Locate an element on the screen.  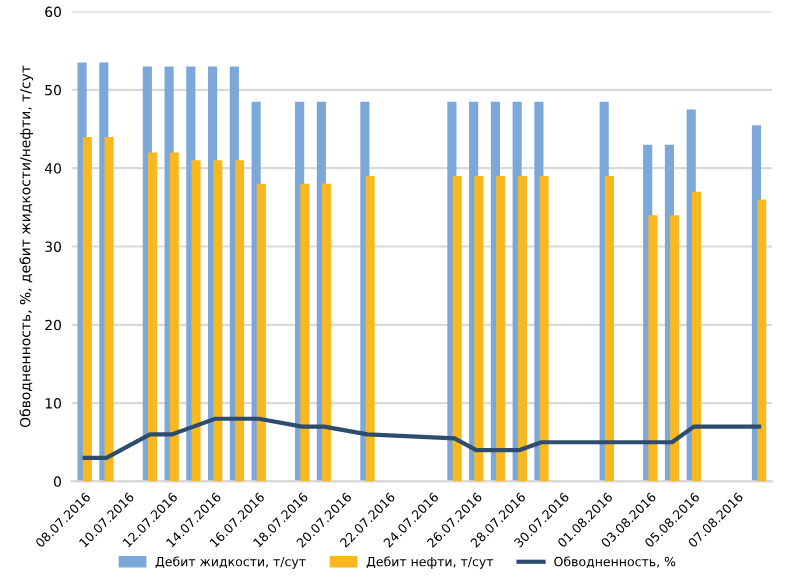
line-series is located at coordinates (422, 438).